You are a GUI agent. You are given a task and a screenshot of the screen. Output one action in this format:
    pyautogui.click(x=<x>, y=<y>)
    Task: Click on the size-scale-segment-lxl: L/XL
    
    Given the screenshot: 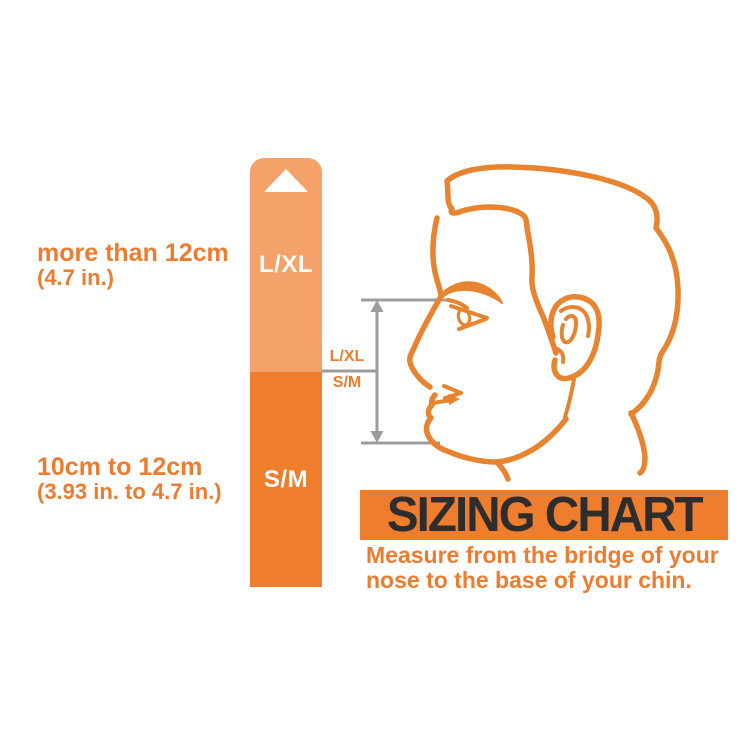 What is the action you would take?
    pyautogui.click(x=286, y=265)
    